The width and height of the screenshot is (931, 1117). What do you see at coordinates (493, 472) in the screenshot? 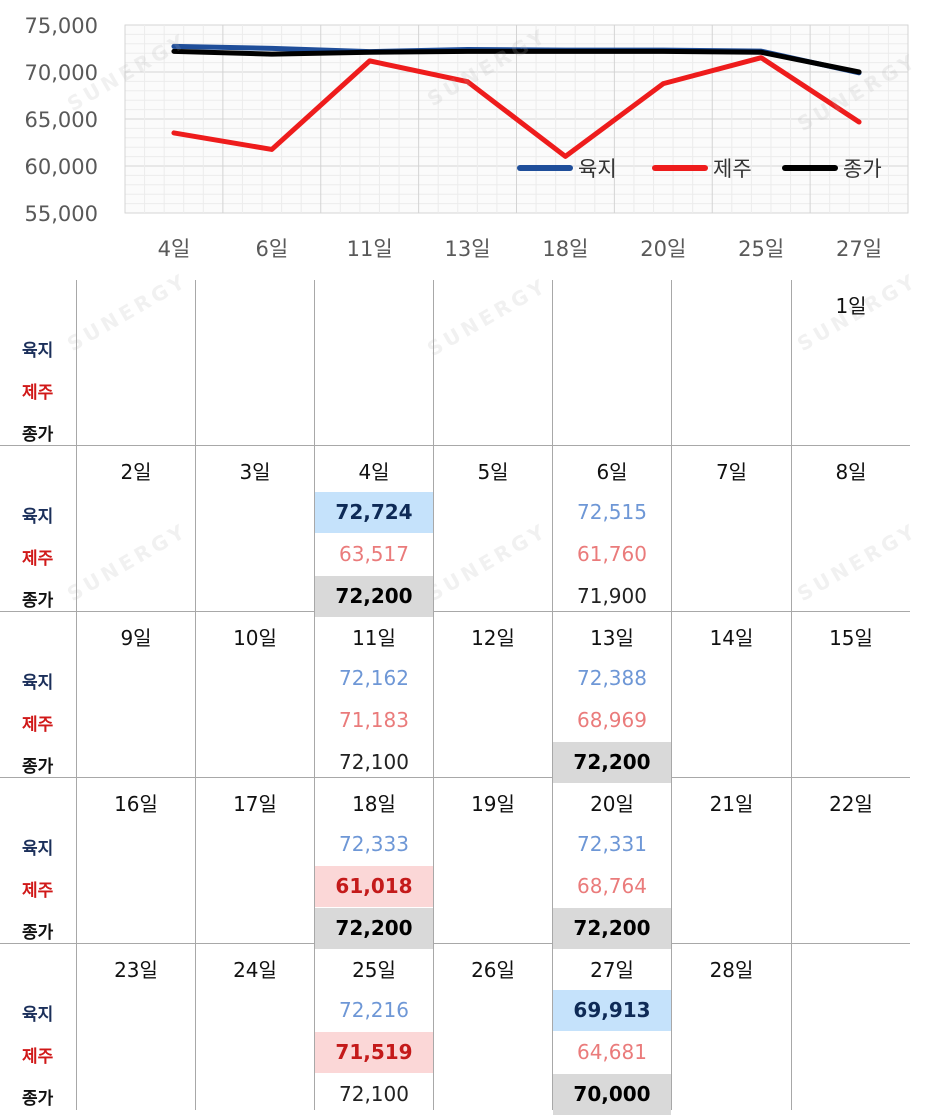
I see `day-number: 5일` at bounding box center [493, 472].